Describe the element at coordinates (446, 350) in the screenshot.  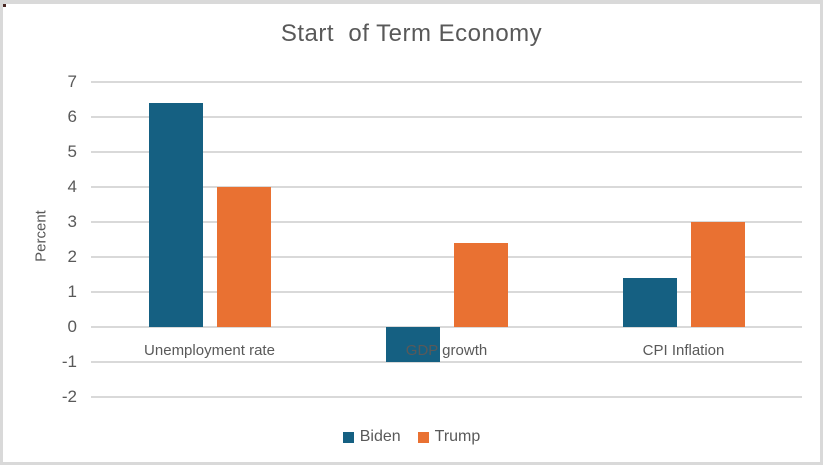
I see `x-category-label-gdp-growth: GDP growth` at that location.